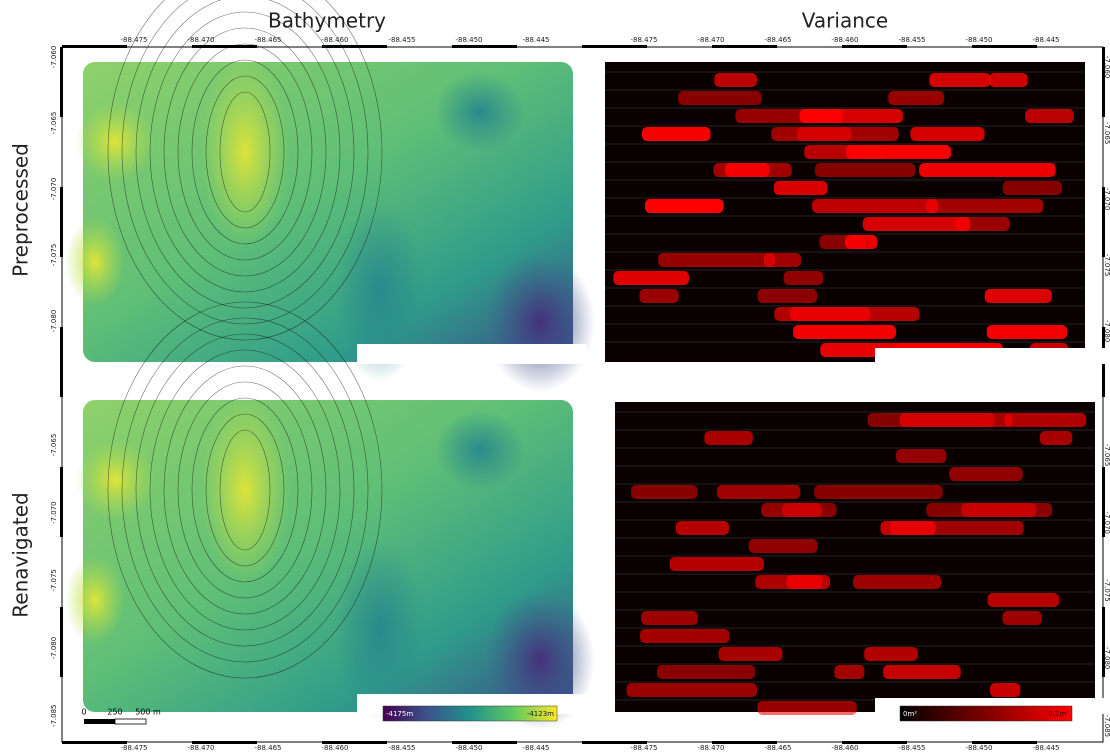  What do you see at coordinates (83, 712) in the screenshot?
I see `scale-label: 0` at bounding box center [83, 712].